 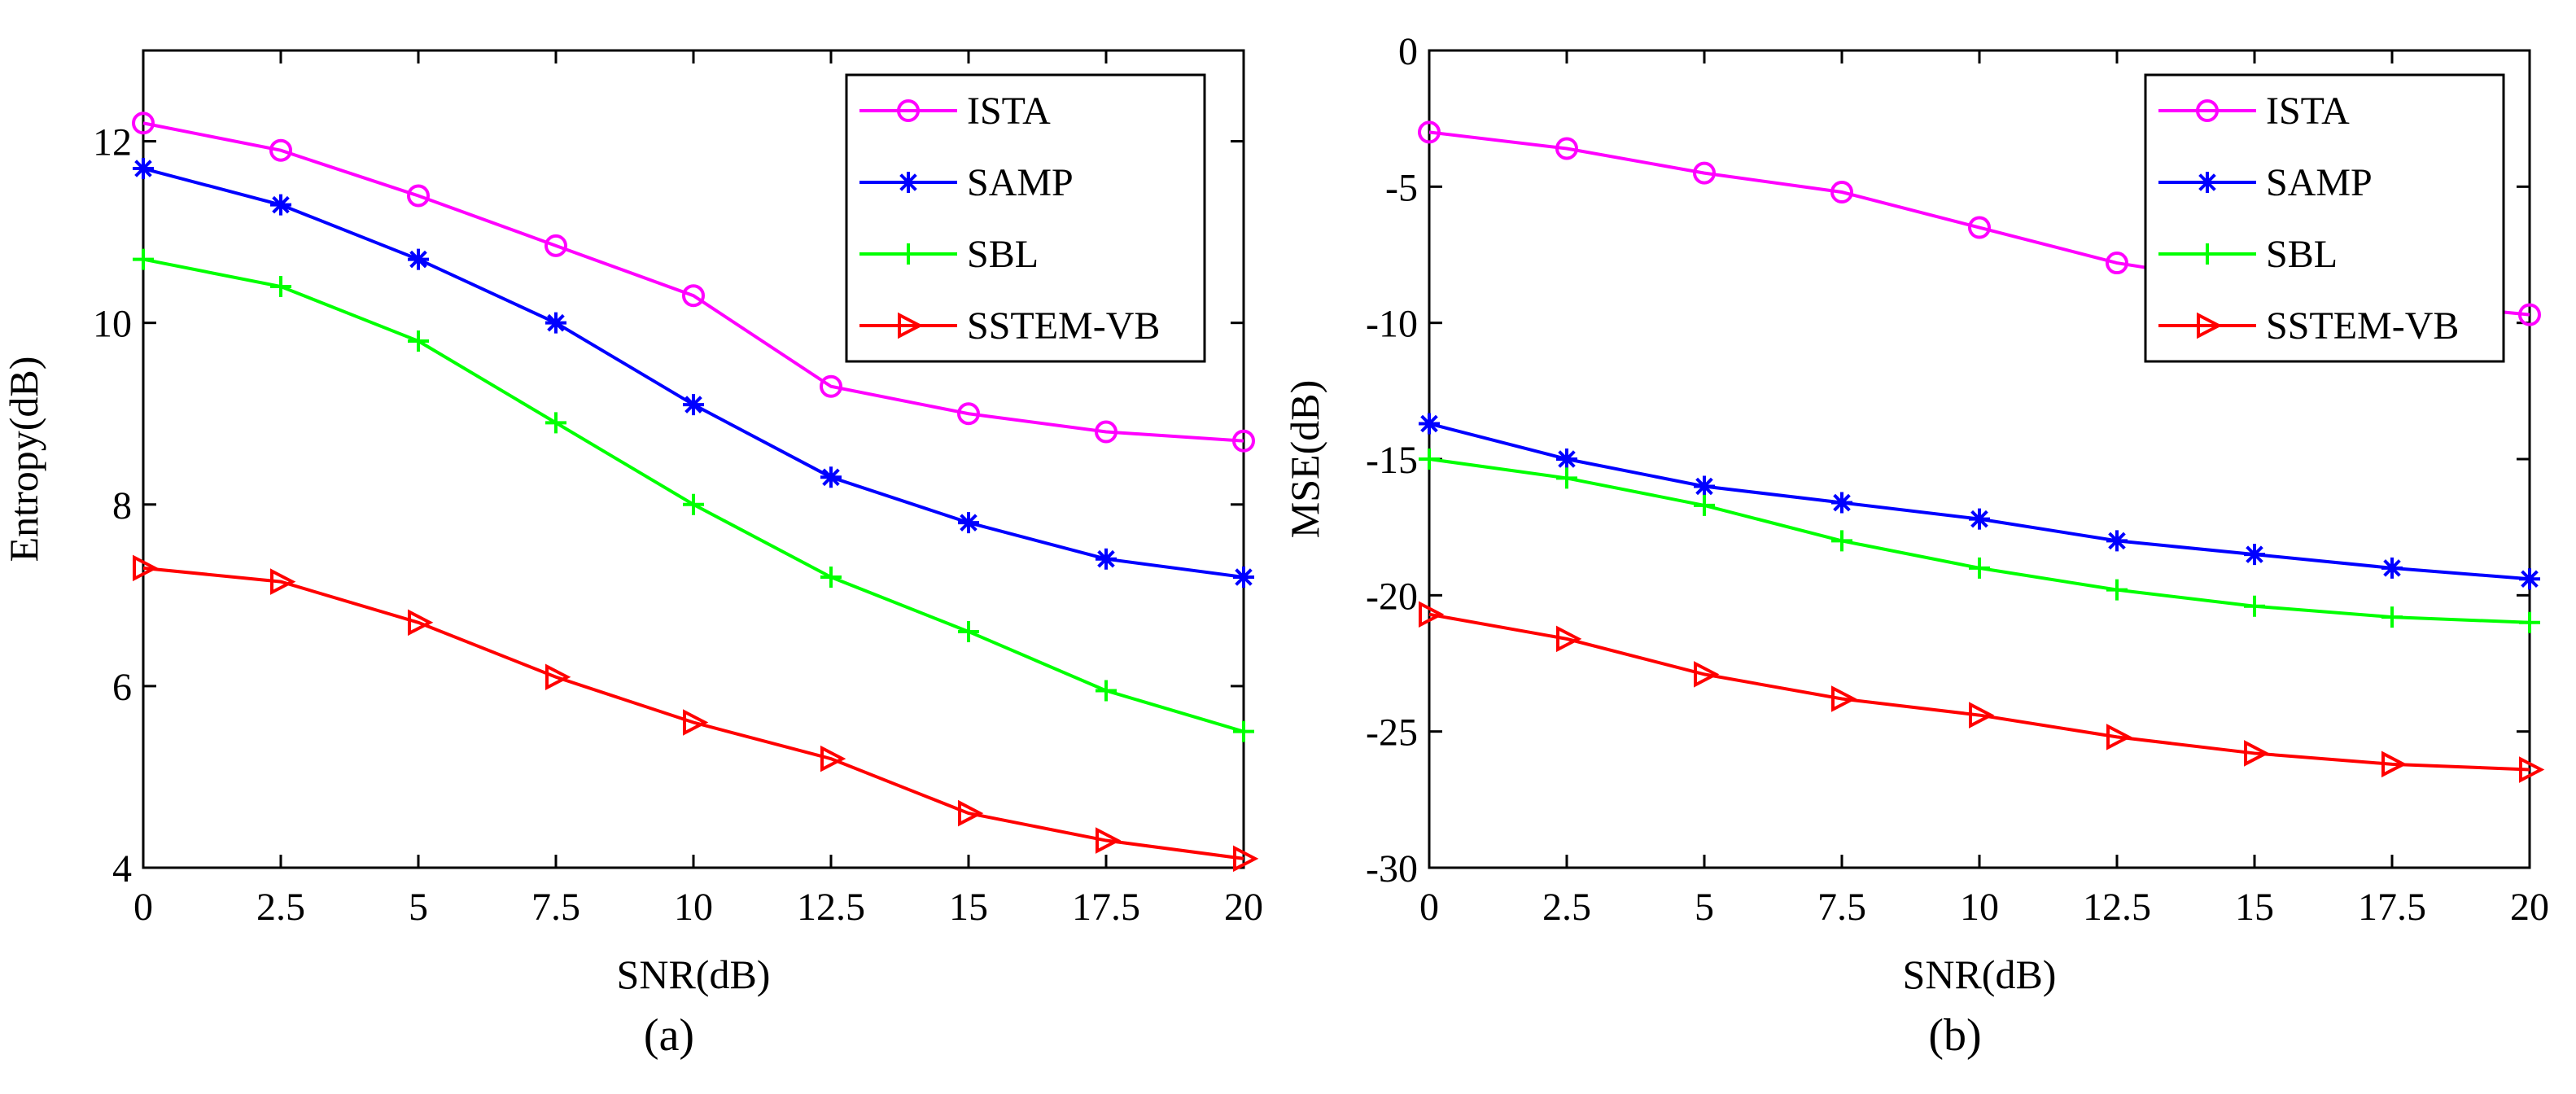 What do you see at coordinates (949, 255) in the screenshot?
I see `legend-item-sbl: SBL` at bounding box center [949, 255].